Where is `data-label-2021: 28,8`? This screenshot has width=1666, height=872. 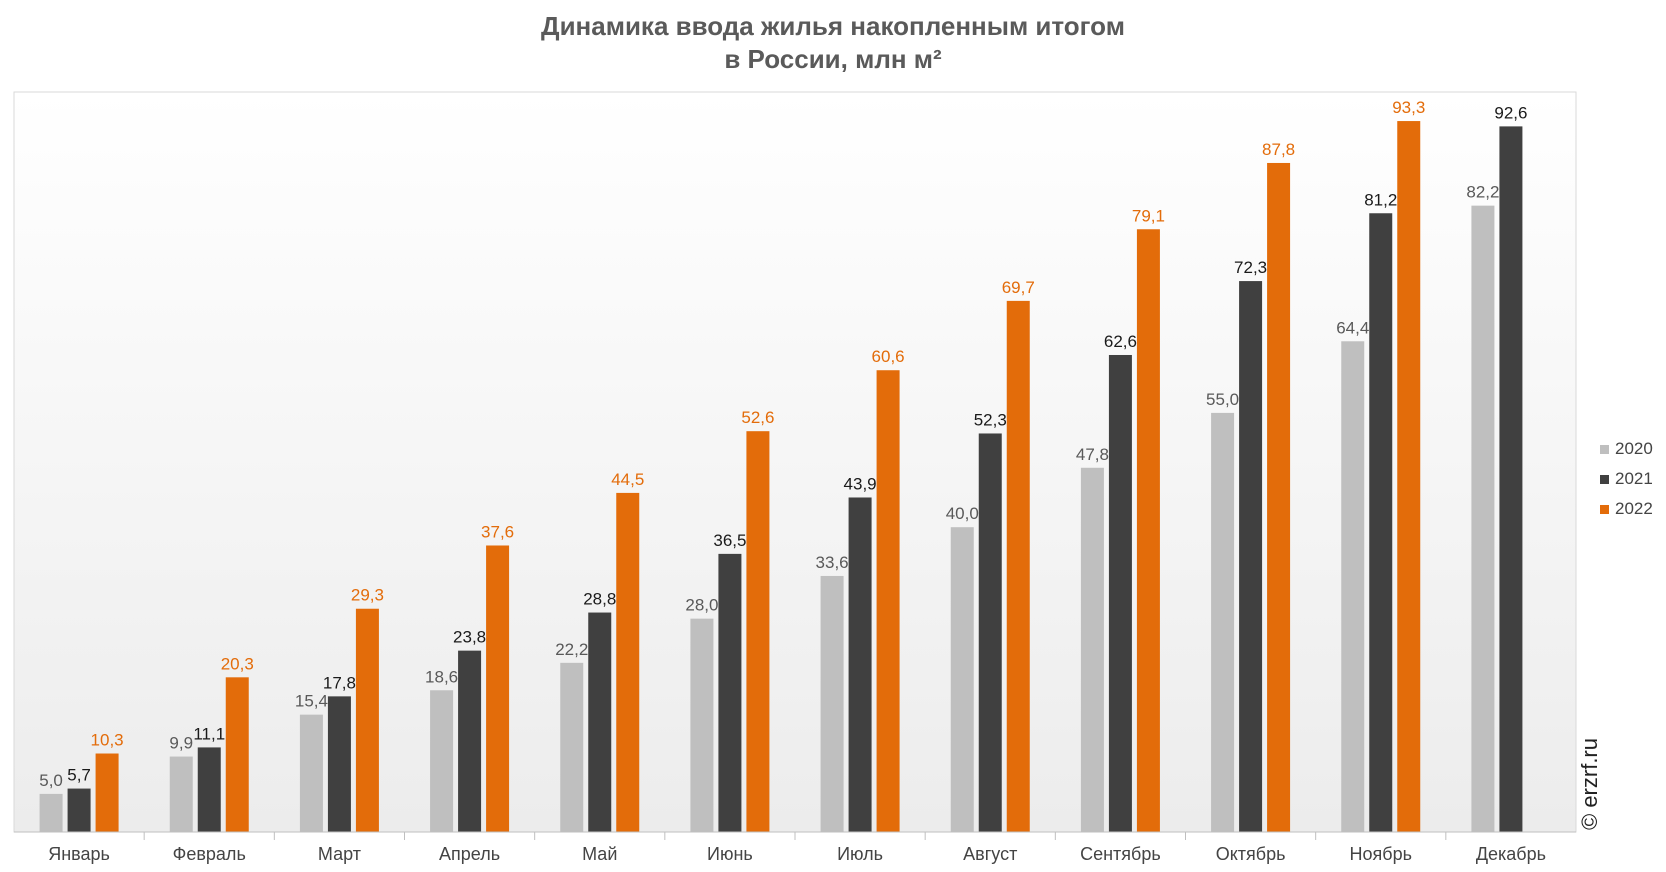
data-label-2021: 28,8 is located at coordinates (599, 599).